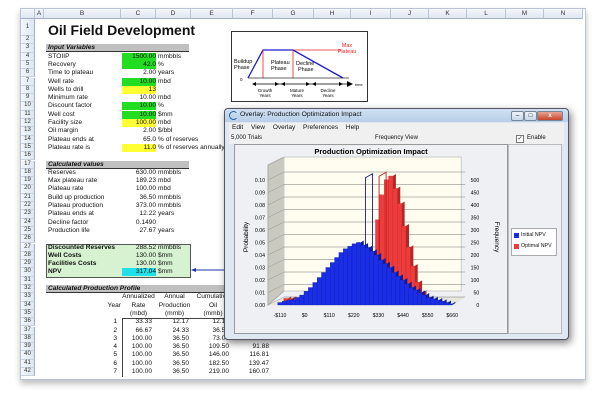 The height and width of the screenshot is (400, 600). What do you see at coordinates (28, 73) in the screenshot?
I see `row-header-6: 6` at bounding box center [28, 73].